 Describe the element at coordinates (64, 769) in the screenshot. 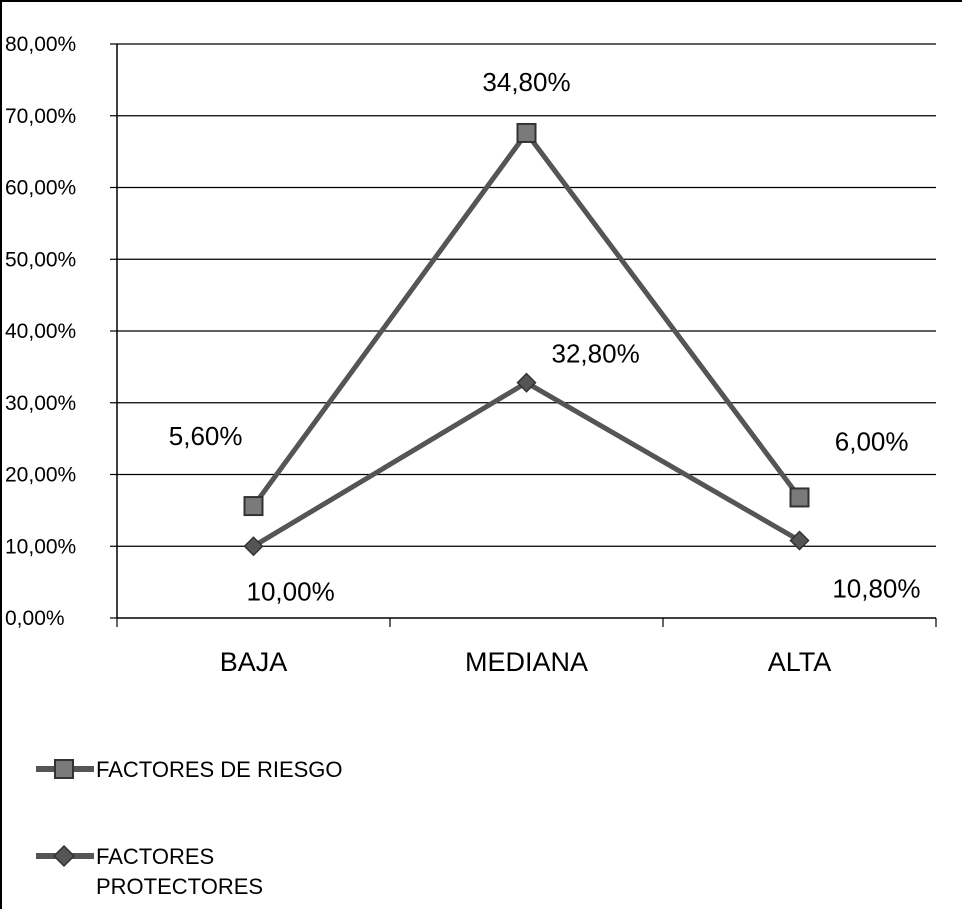

I see `legend-square-marker-icon` at that location.